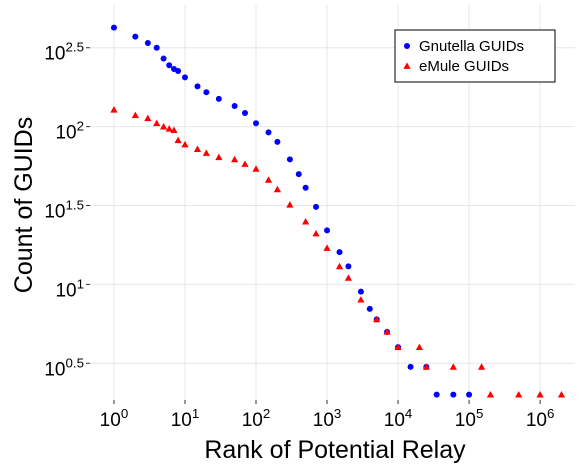  Describe the element at coordinates (24, 205) in the screenshot. I see `y-axis-title: Count of GUIDs` at that location.